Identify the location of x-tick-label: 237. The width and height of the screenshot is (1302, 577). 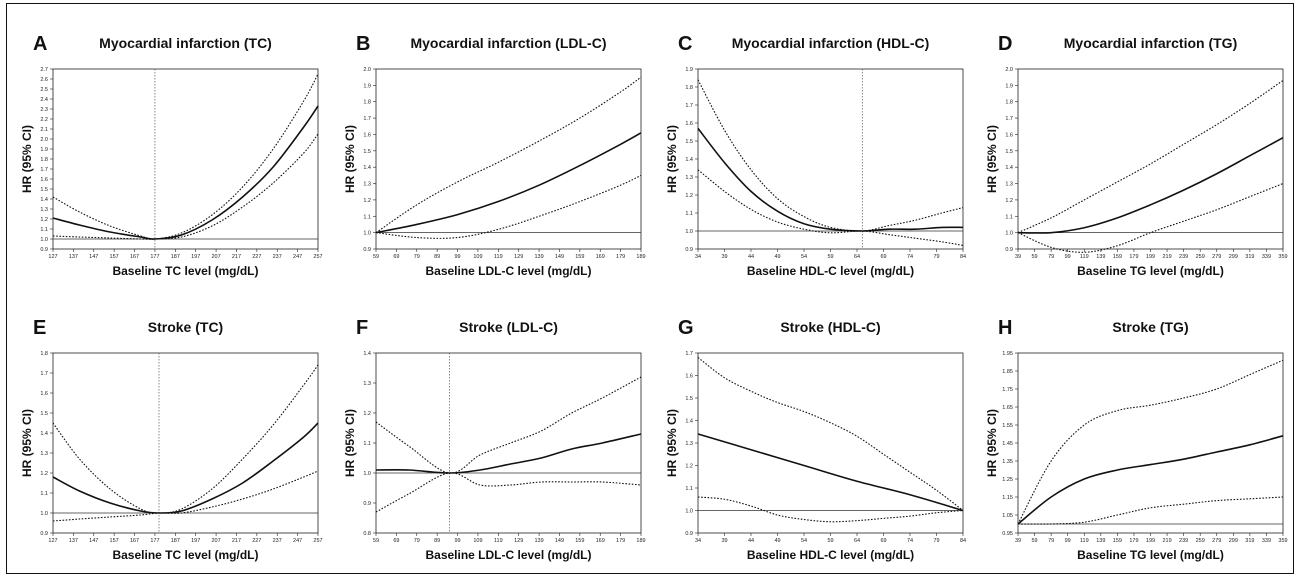
(277, 541).